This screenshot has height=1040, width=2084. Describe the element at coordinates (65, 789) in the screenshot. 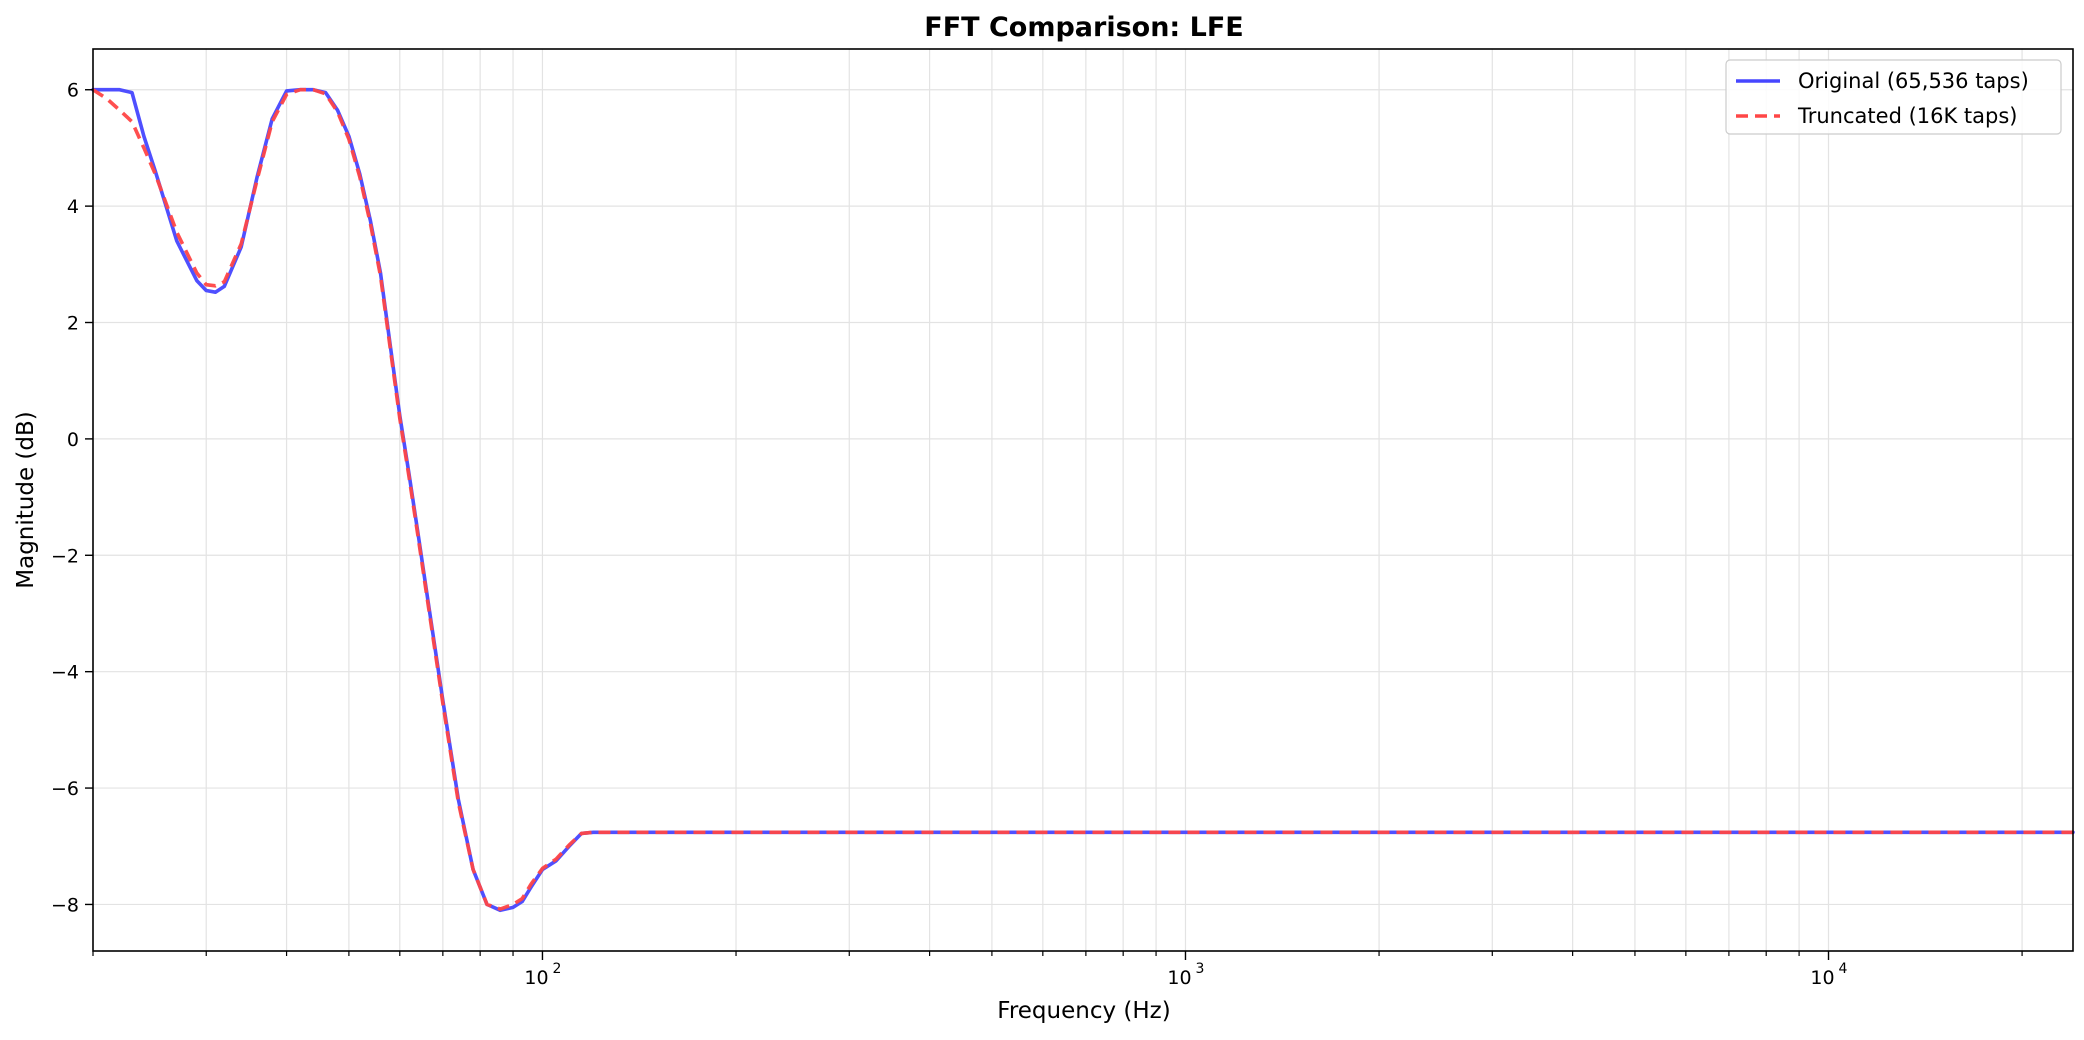

I see `y-tick-label: −6` at that location.